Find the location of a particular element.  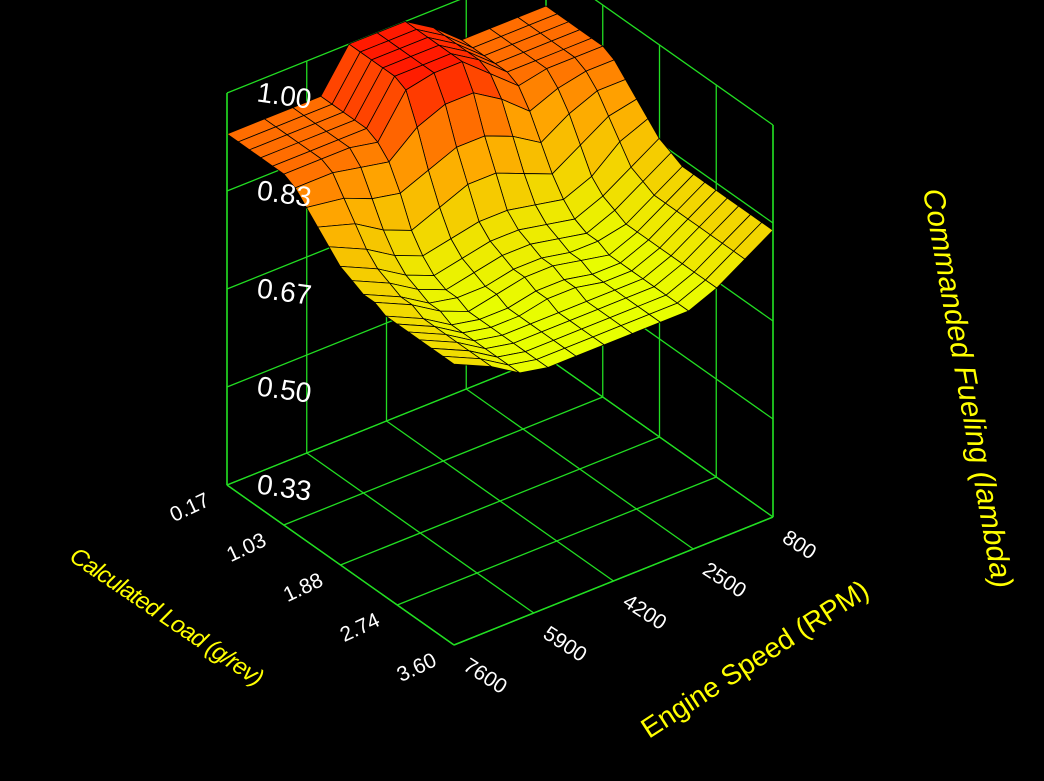

surface-cell is located at coordinates (467, 361).